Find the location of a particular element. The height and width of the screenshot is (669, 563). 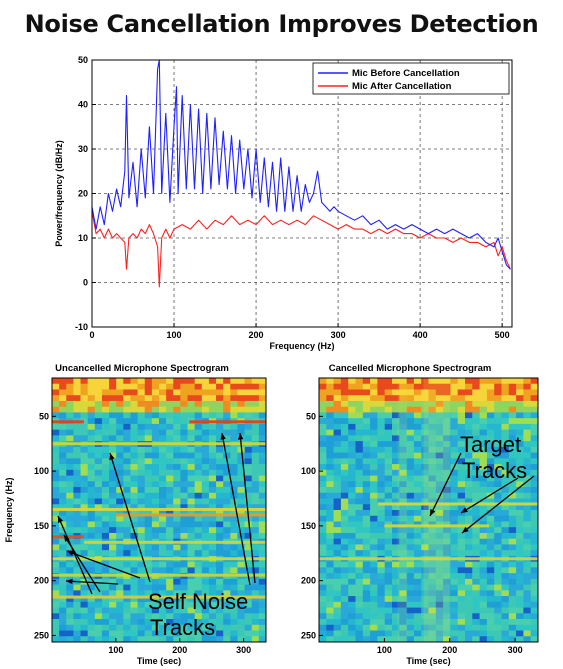

target-tracks-label: Target is located at coordinates (490, 444).